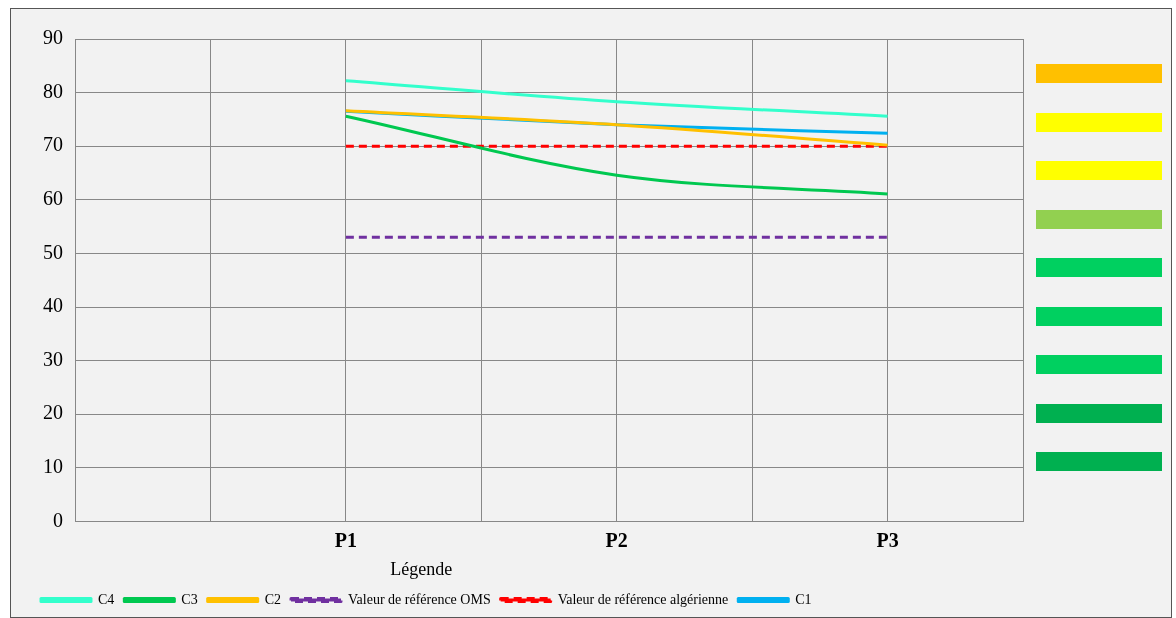  Describe the element at coordinates (419, 599) in the screenshot. I see `legend-label: Valeur de référence OMS` at that location.